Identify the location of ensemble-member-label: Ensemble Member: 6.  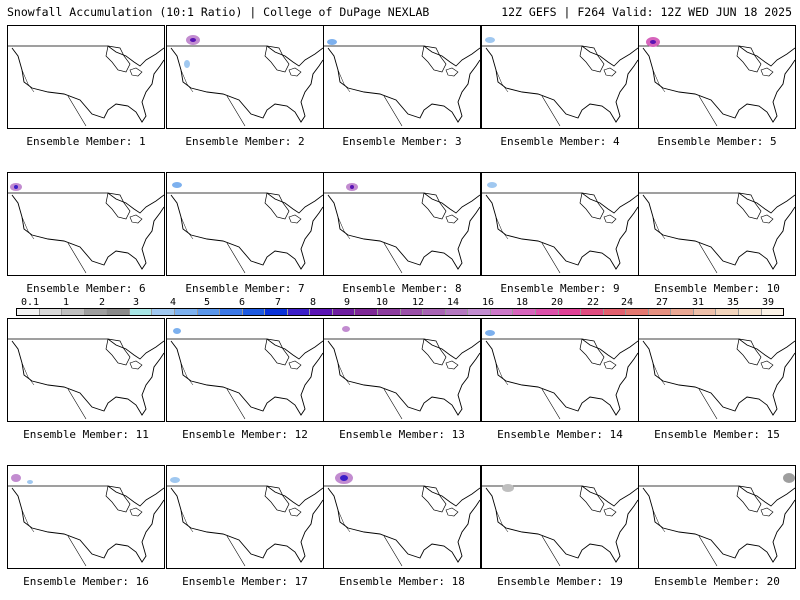
(86, 288).